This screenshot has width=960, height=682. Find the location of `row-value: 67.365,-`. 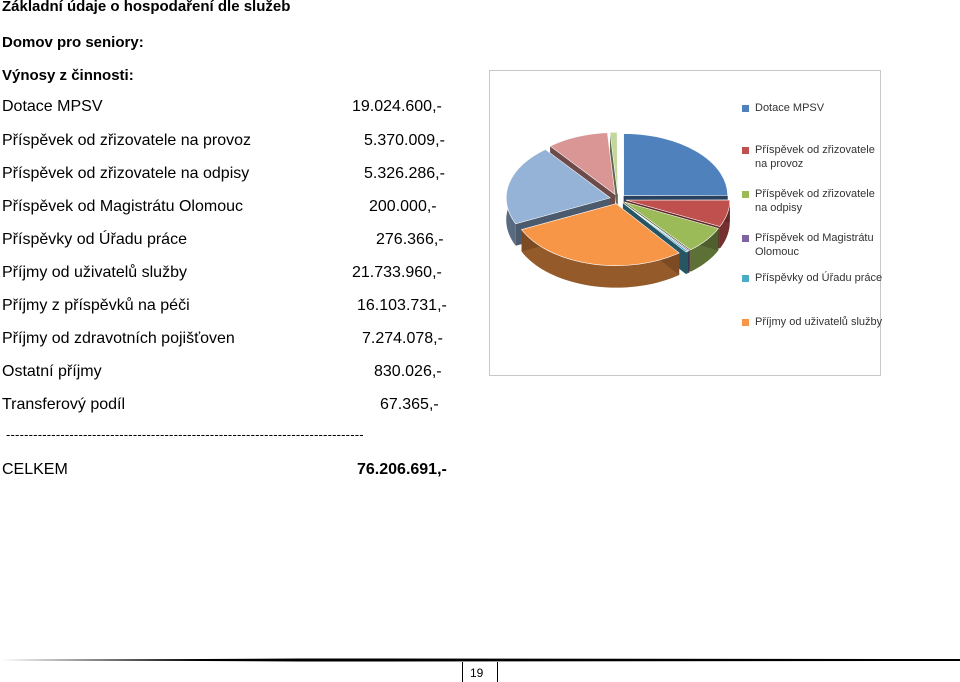

row-value: 67.365,- is located at coordinates (409, 404).